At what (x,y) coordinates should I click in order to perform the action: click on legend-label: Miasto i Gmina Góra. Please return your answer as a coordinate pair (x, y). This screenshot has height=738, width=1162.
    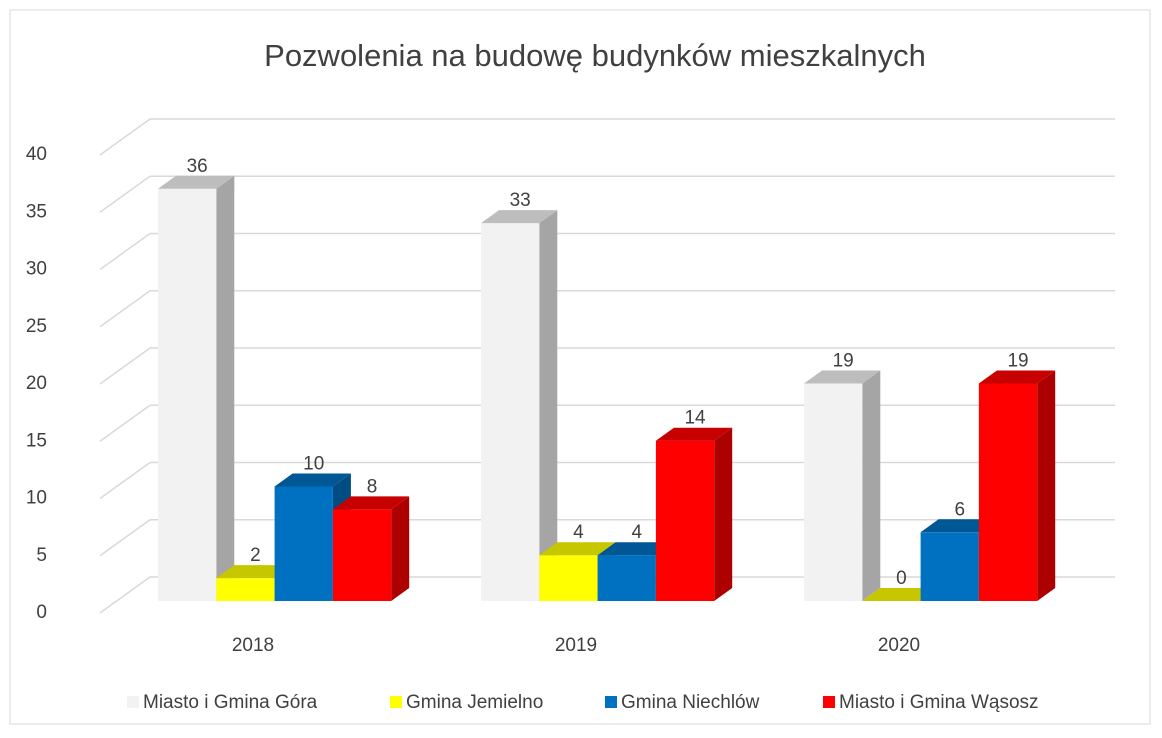
    Looking at the image, I should click on (230, 702).